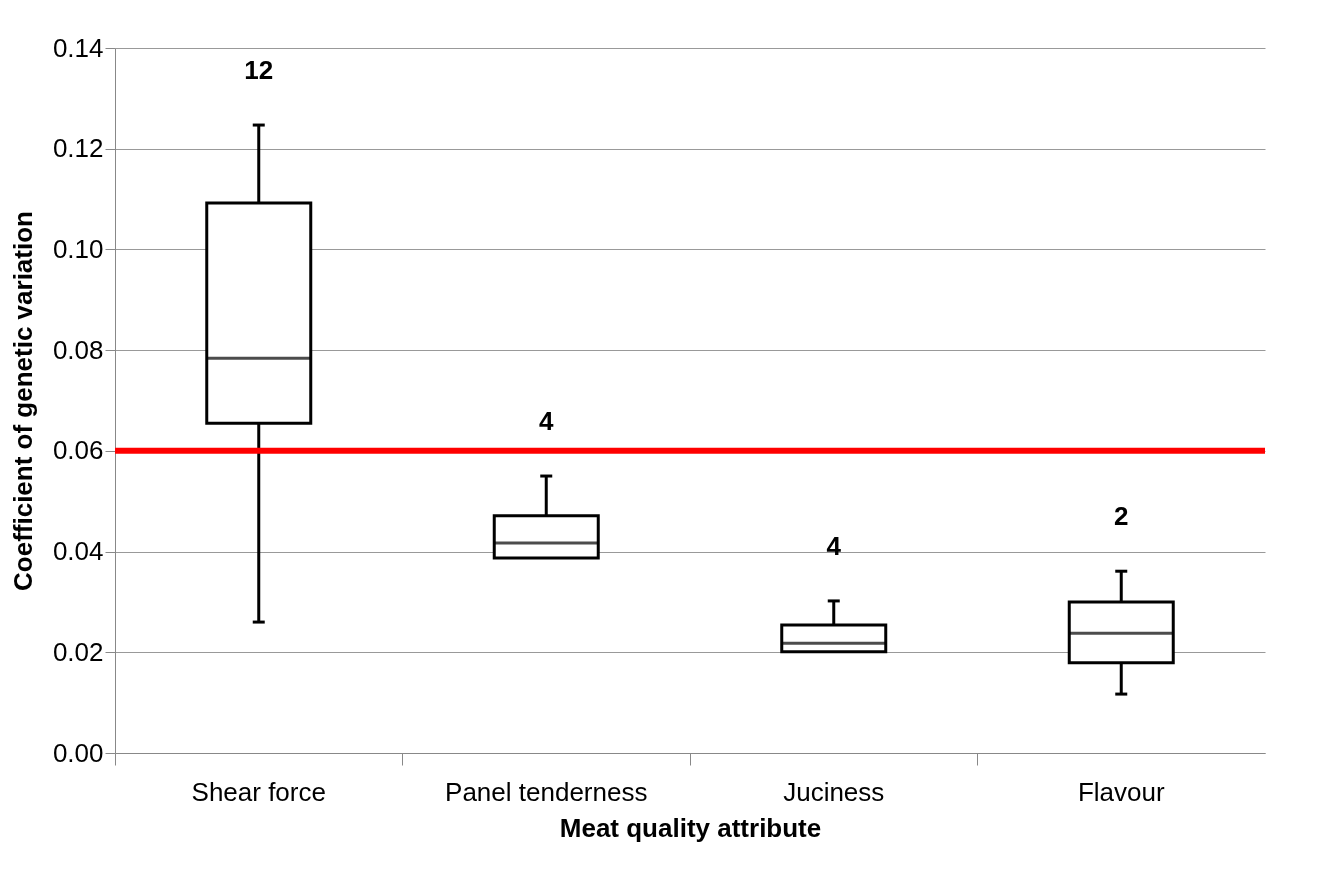  I want to click on y-tick-label: 0.14, so click(78, 47).